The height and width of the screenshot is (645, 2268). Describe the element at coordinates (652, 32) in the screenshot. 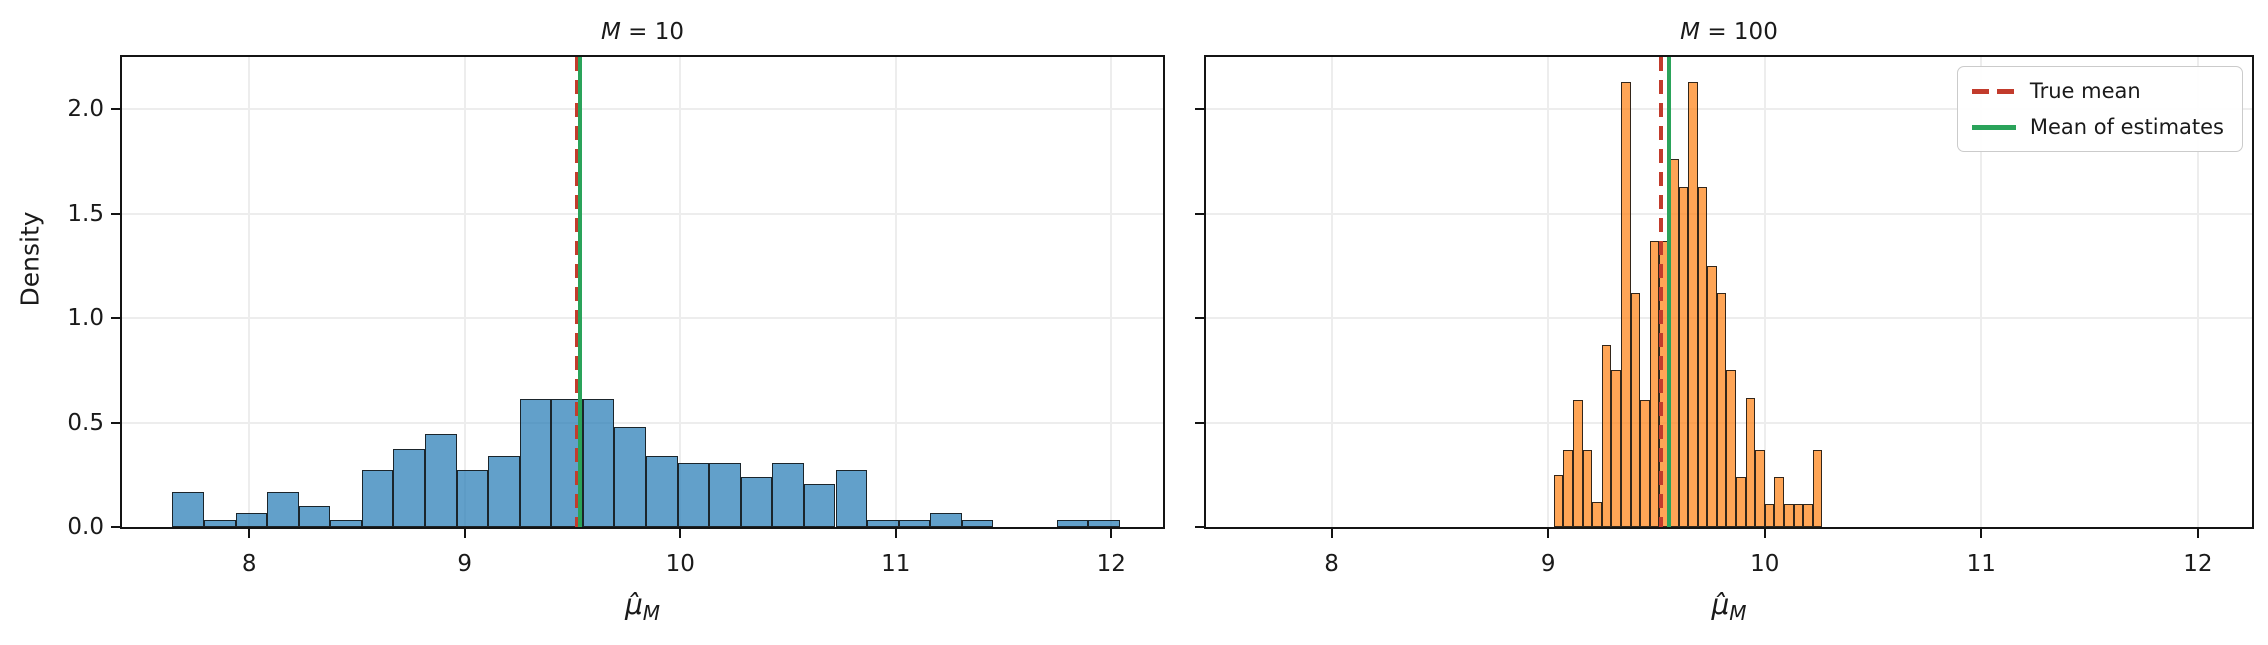

I see `title-value: = 10` at that location.